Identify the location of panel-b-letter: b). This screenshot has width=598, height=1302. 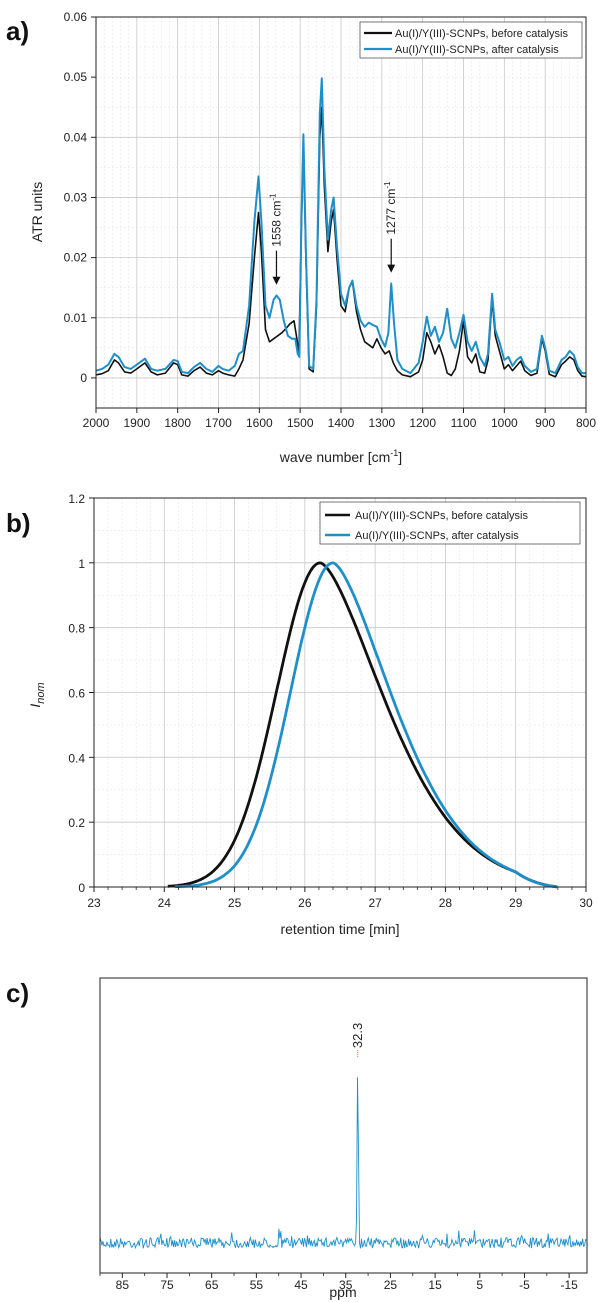
(18, 523).